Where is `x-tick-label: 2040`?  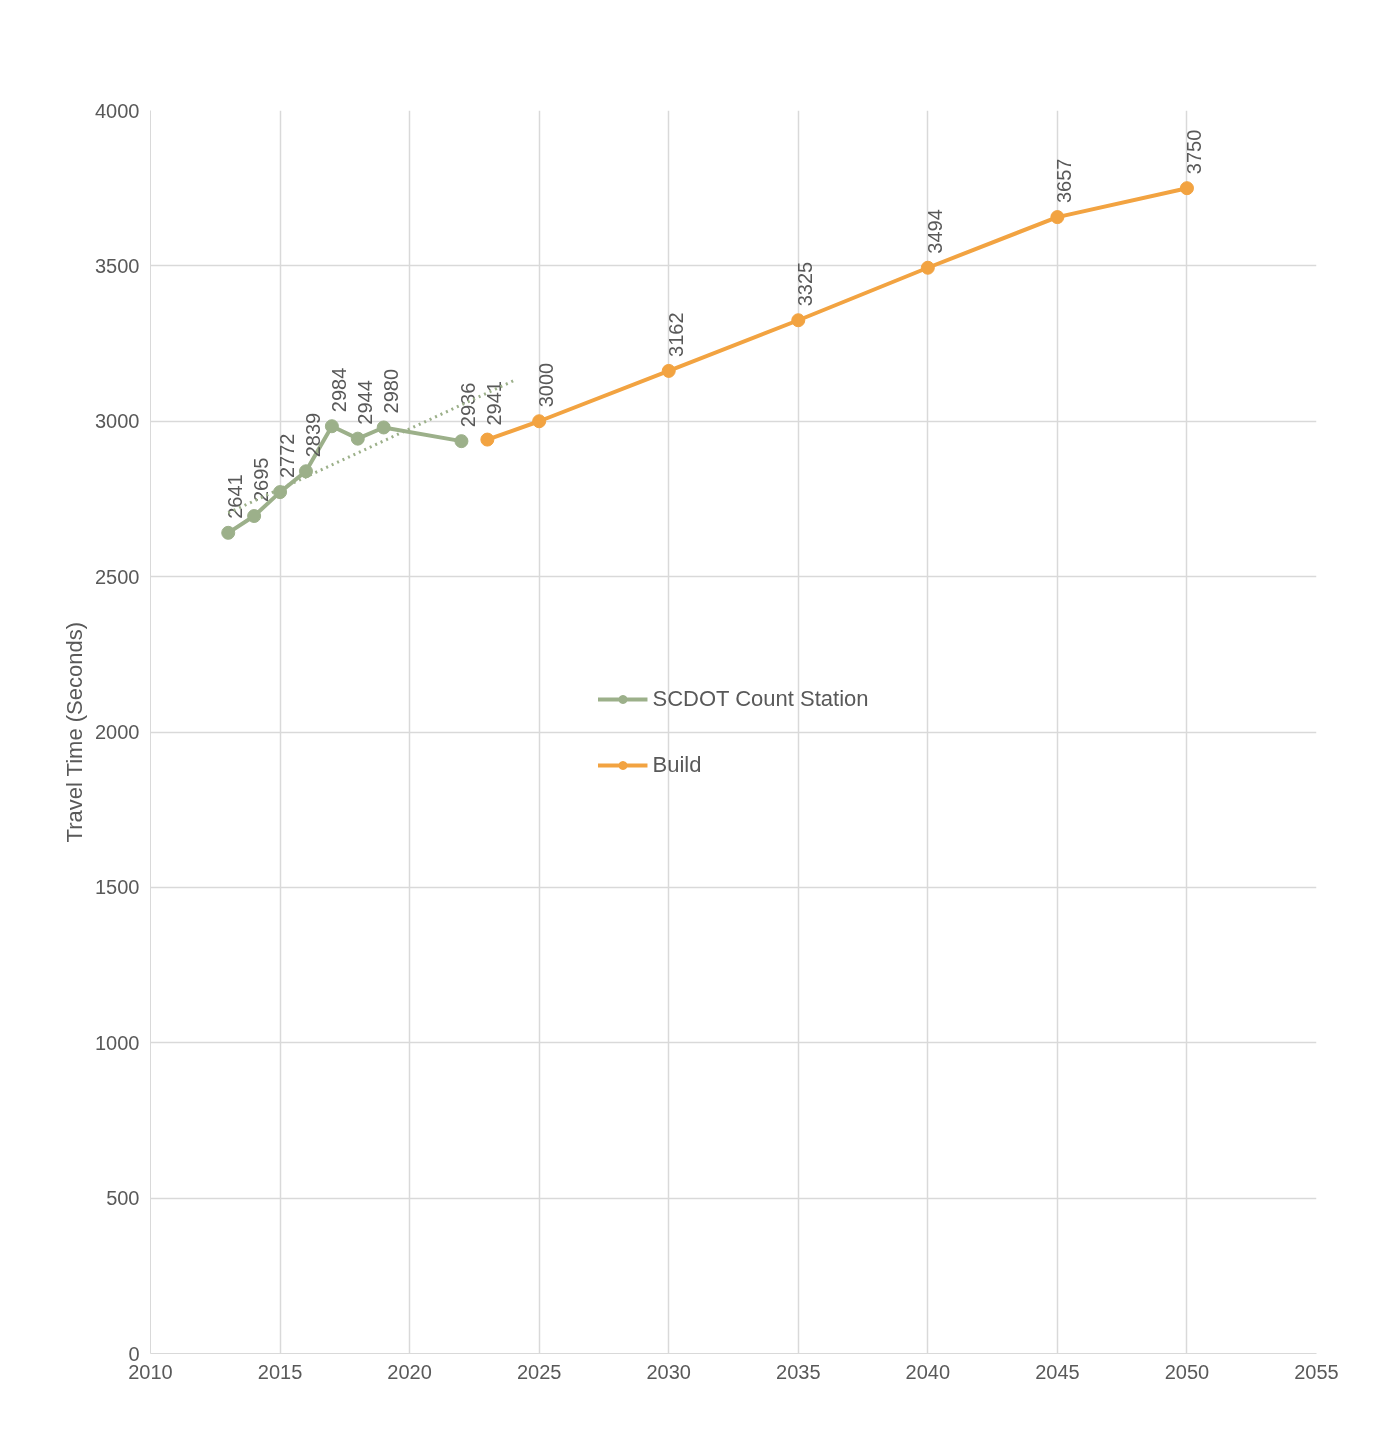
x-tick-label: 2040 is located at coordinates (928, 1371).